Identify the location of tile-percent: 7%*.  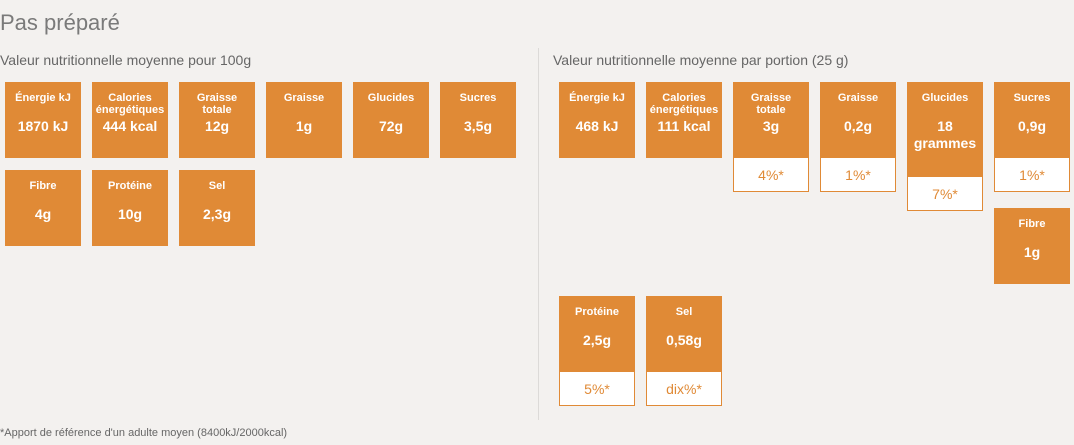
(945, 194).